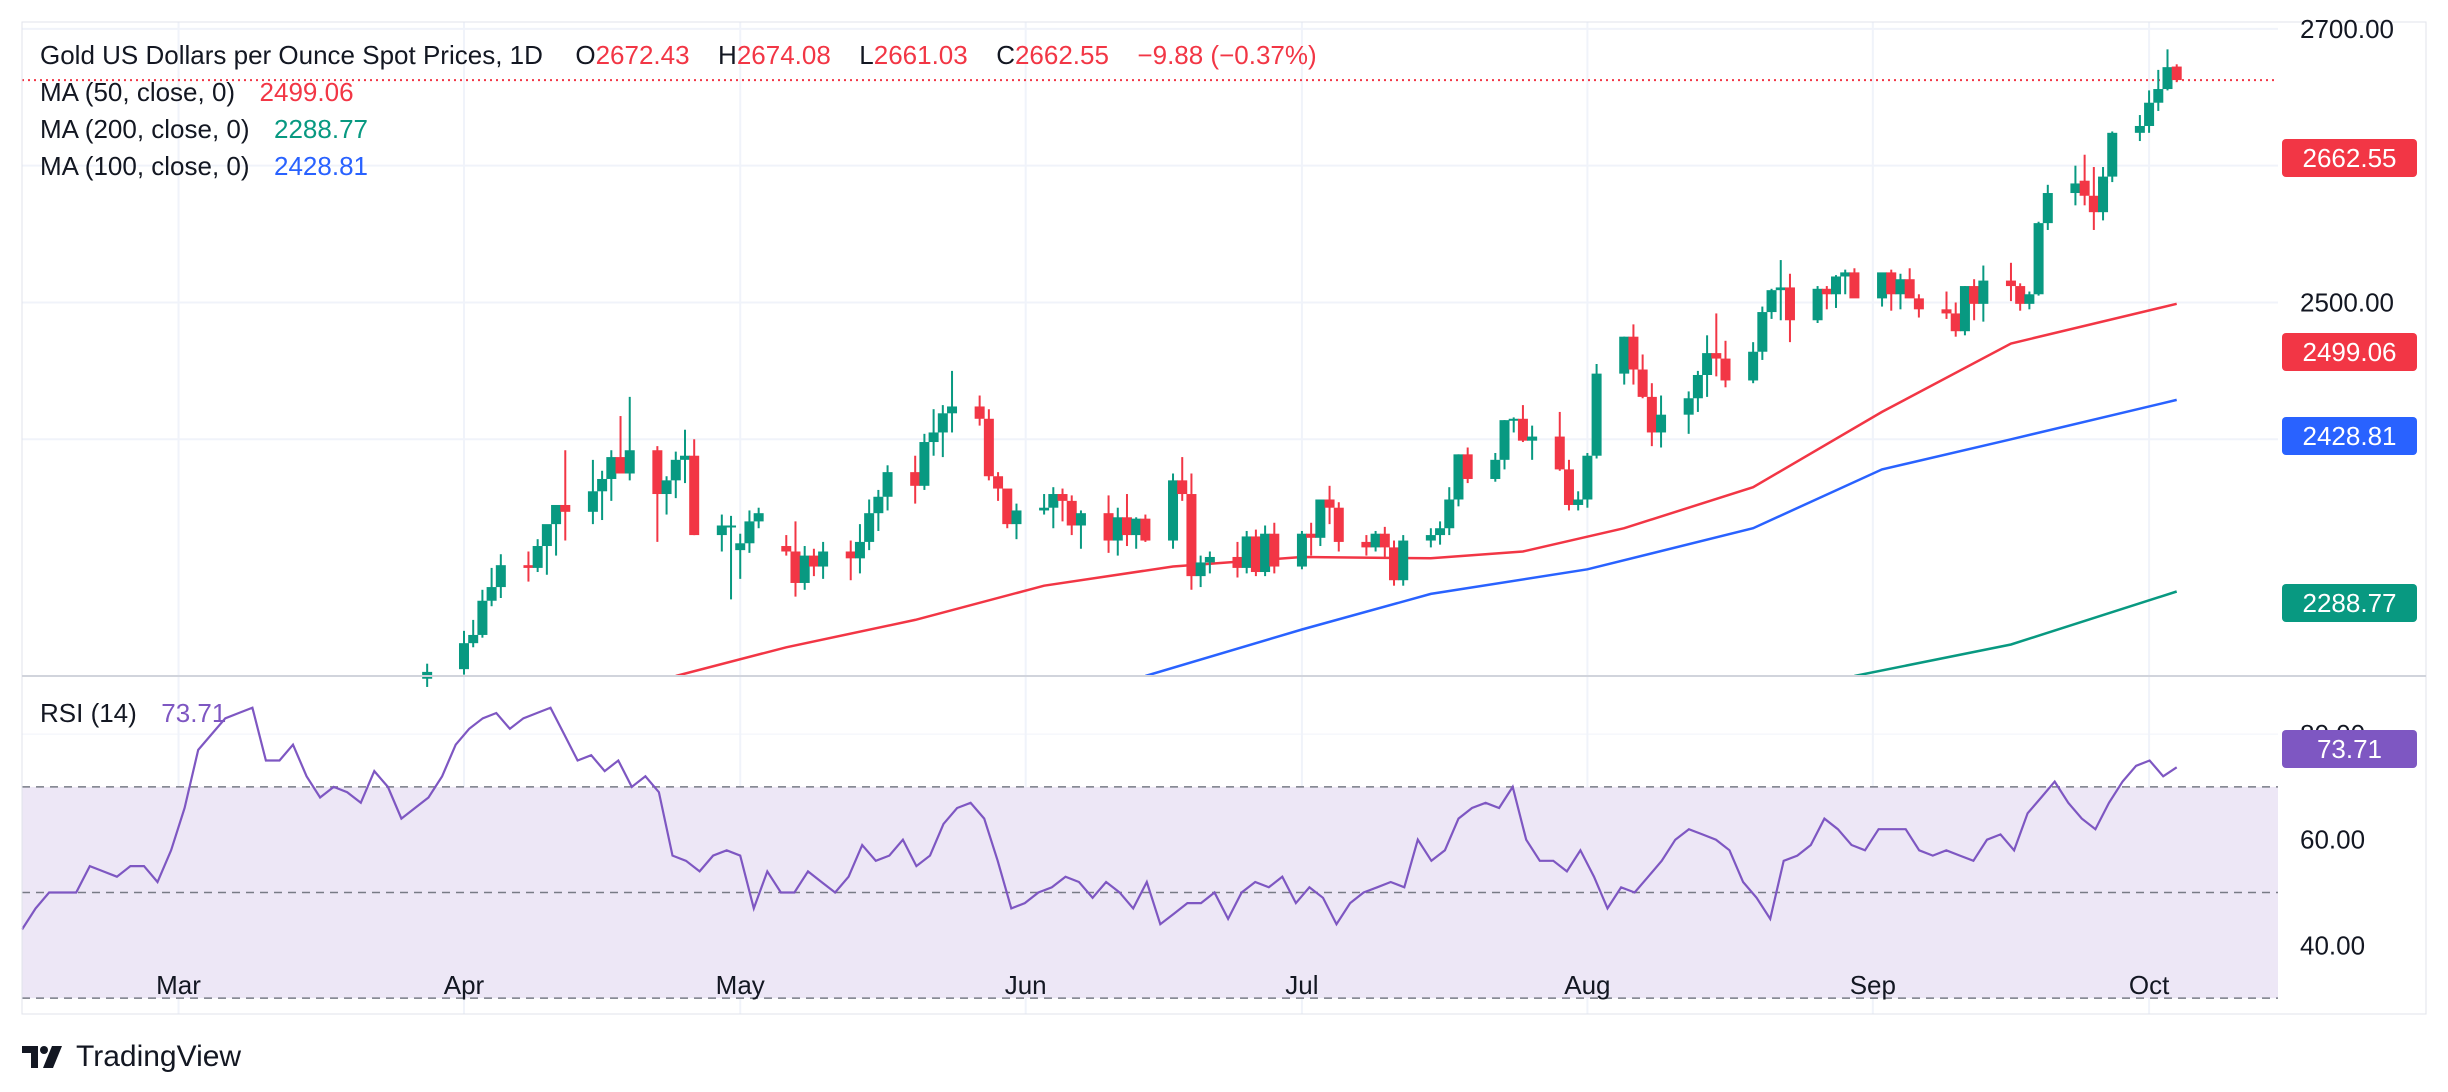 The width and height of the screenshot is (2448, 1092). What do you see at coordinates (2347, 302) in the screenshot?
I see `y-tick-label: 2500.00` at bounding box center [2347, 302].